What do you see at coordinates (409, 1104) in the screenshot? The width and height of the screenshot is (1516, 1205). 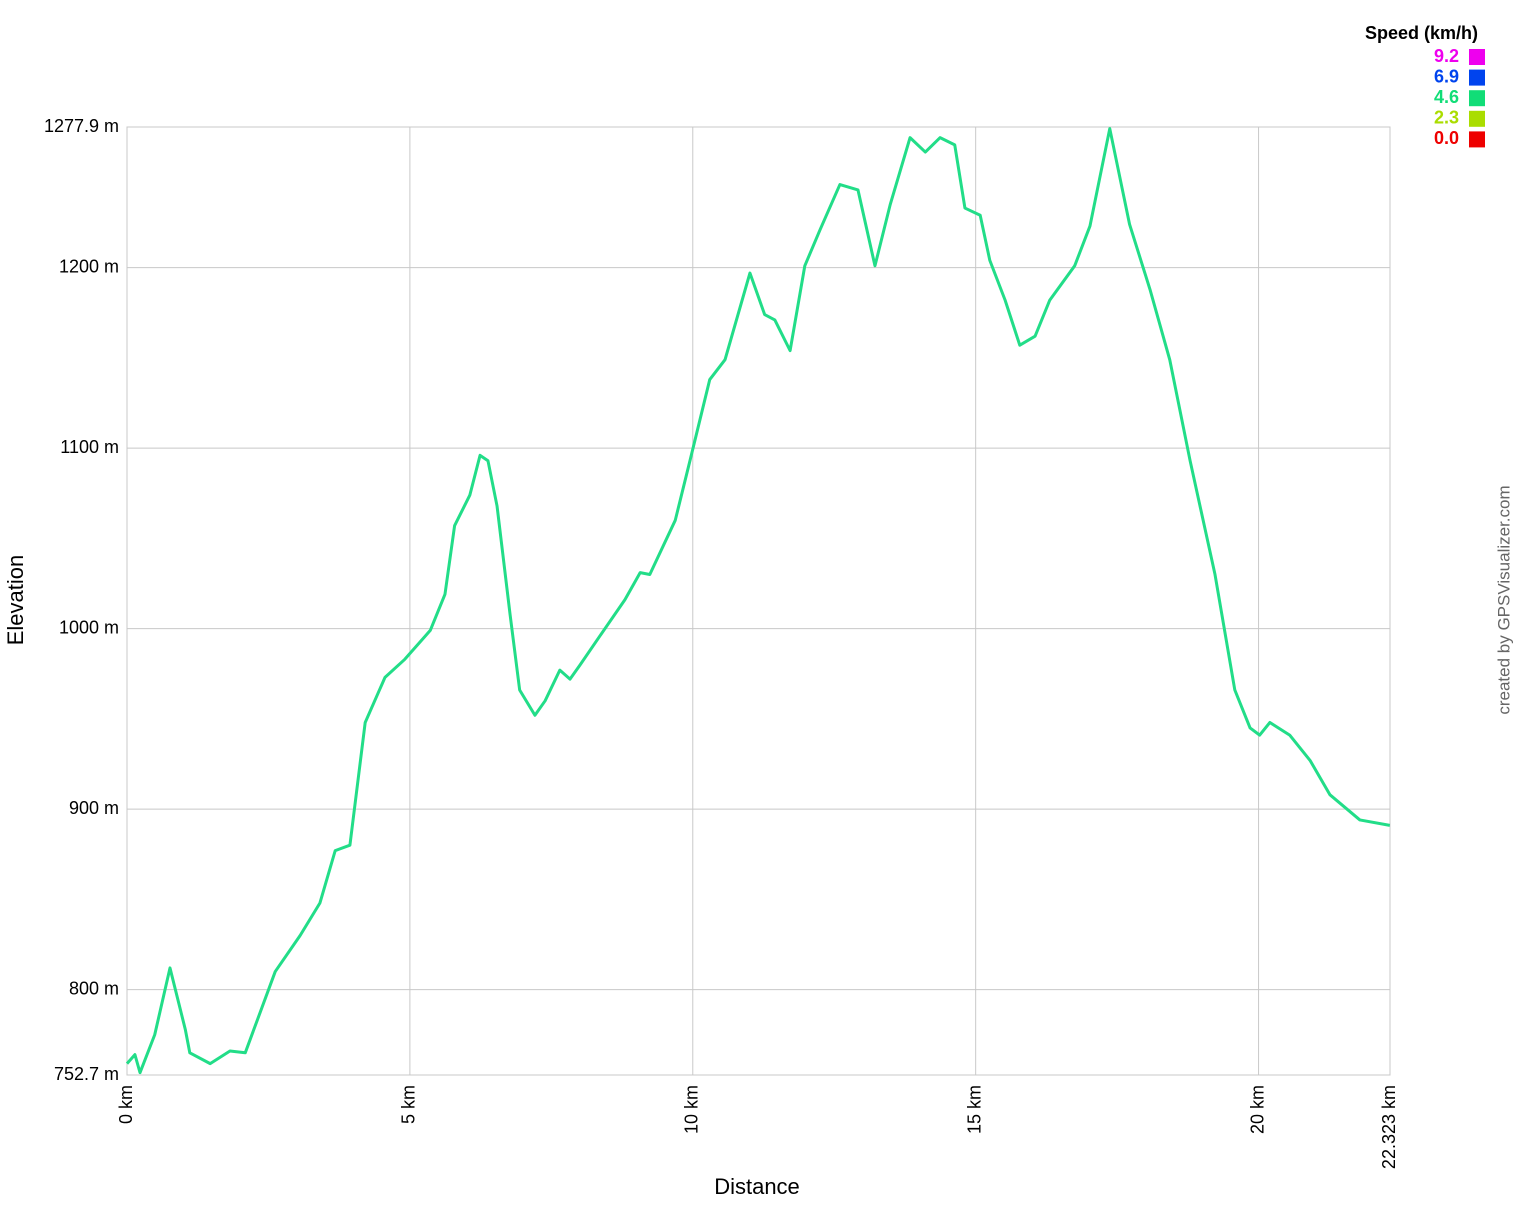 I see `x-tick-label: 5 km` at bounding box center [409, 1104].